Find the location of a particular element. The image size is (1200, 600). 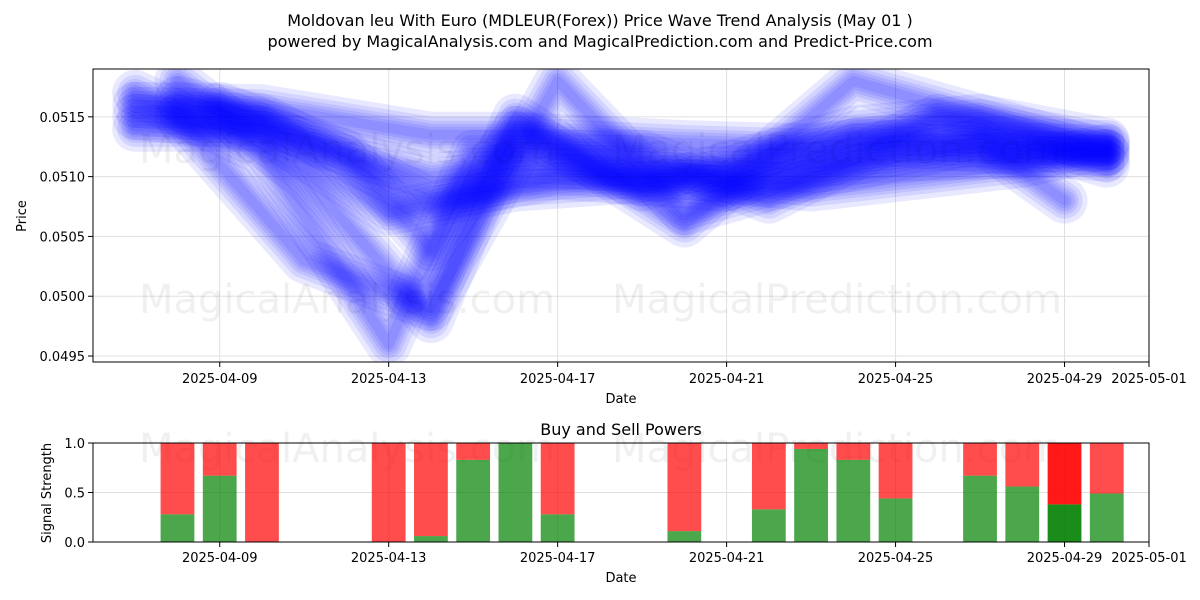

signal-x-tick-label: 2025-04-09 is located at coordinates (220, 558).